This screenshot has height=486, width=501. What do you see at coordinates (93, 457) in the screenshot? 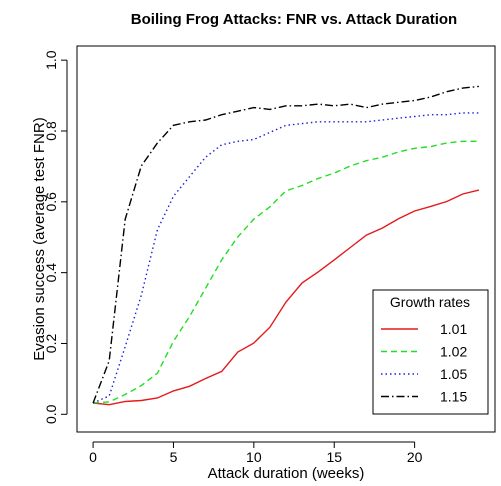
I see `x-tick-label: 0` at bounding box center [93, 457].